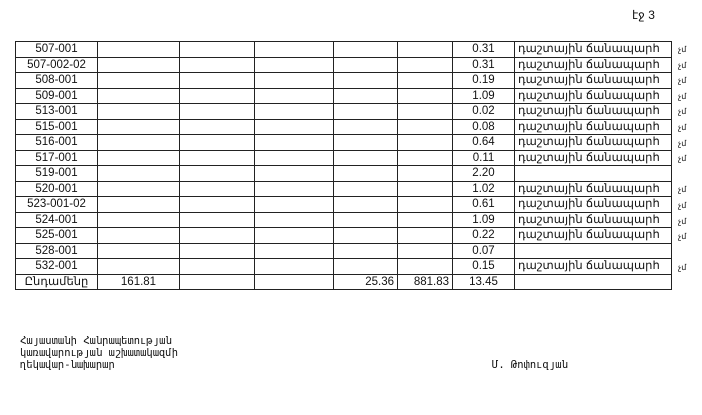 This screenshot has width=702, height=415. What do you see at coordinates (99, 353) in the screenshot?
I see `position-line: կառավարության աշխատակազմի` at bounding box center [99, 353].